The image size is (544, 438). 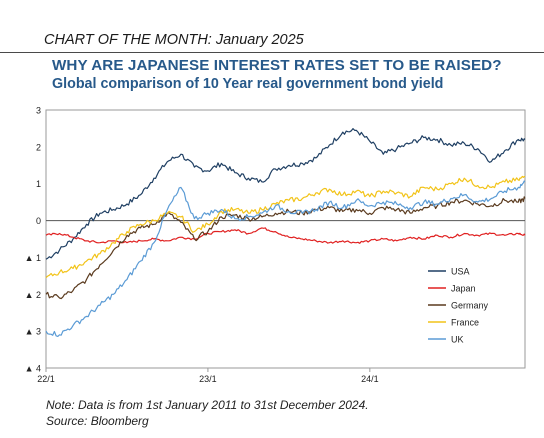 What do you see at coordinates (370, 379) in the screenshot?
I see `x-tick-label: 24/1` at bounding box center [370, 379].